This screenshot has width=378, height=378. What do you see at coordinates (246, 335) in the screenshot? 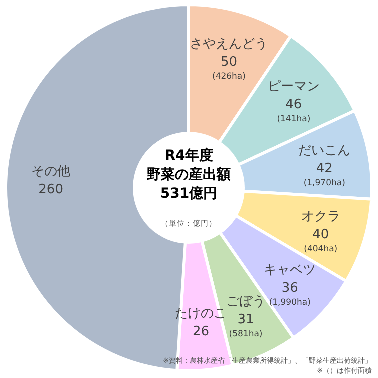
I see `text: (581ha)` at bounding box center [246, 335].